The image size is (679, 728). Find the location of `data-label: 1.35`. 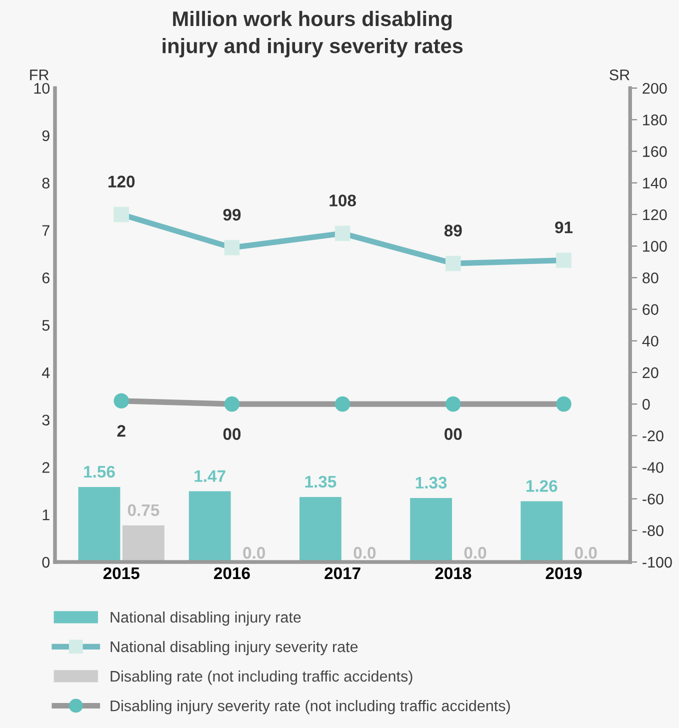

data-label: 1.35 is located at coordinates (320, 482).